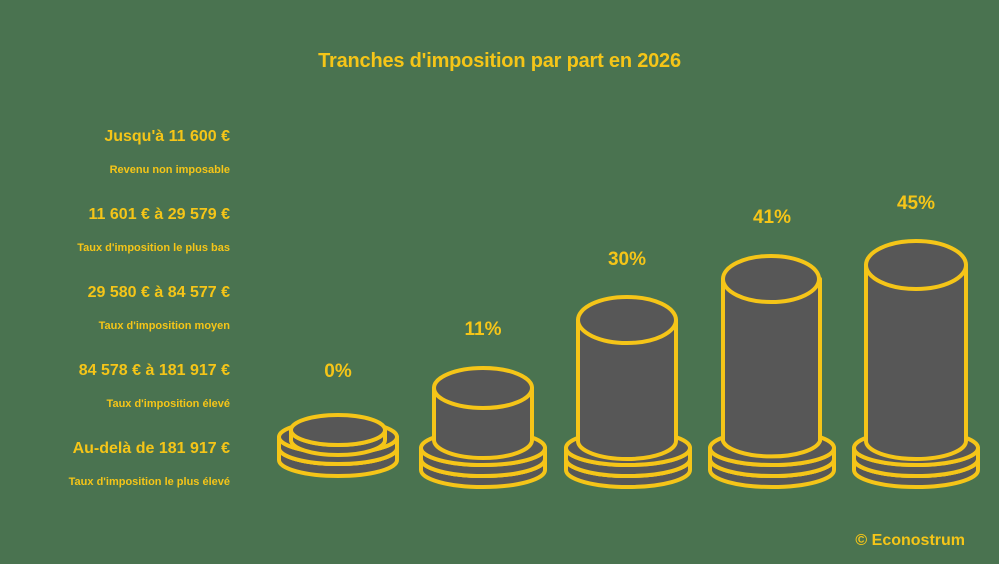  Describe the element at coordinates (483, 329) in the screenshot. I see `value-label-11pct: 11%` at that location.